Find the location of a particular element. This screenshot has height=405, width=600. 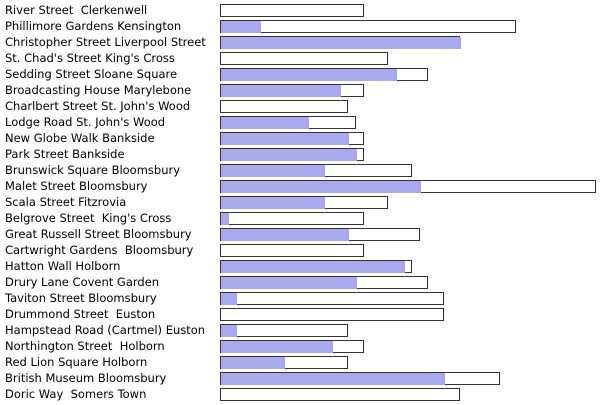

station-row: Broadcasting House Marylebone is located at coordinates (300, 90).